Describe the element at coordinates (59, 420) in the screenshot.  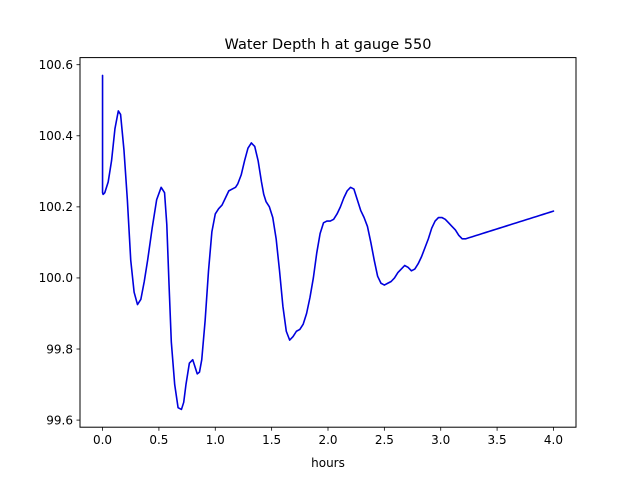
I see `y-tick-label: 99.6` at that location.